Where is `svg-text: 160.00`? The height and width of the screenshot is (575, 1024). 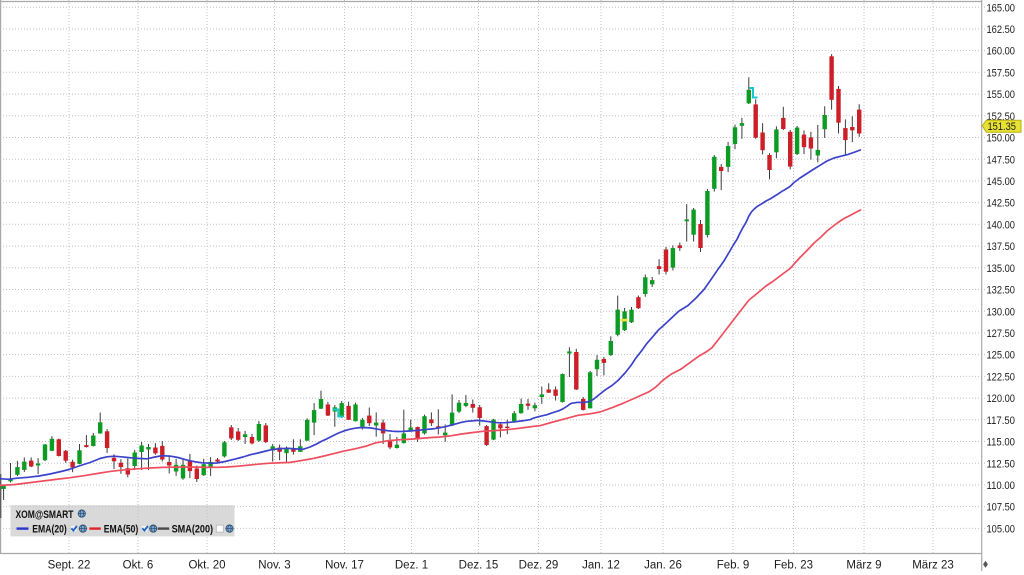
svg-text: 160.00 is located at coordinates (1001, 52).